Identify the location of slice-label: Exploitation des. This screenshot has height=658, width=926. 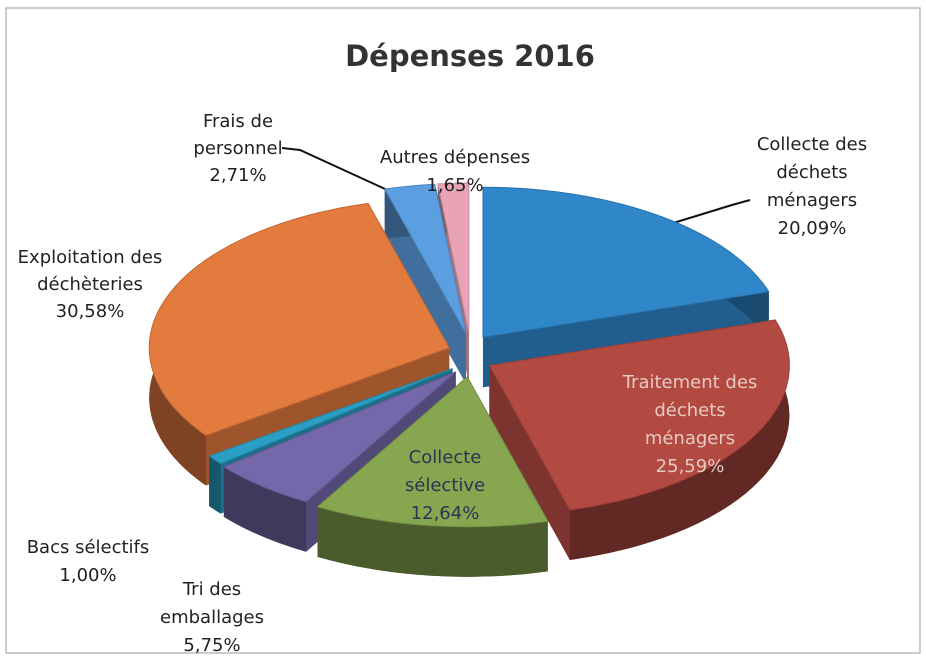
(90, 257).